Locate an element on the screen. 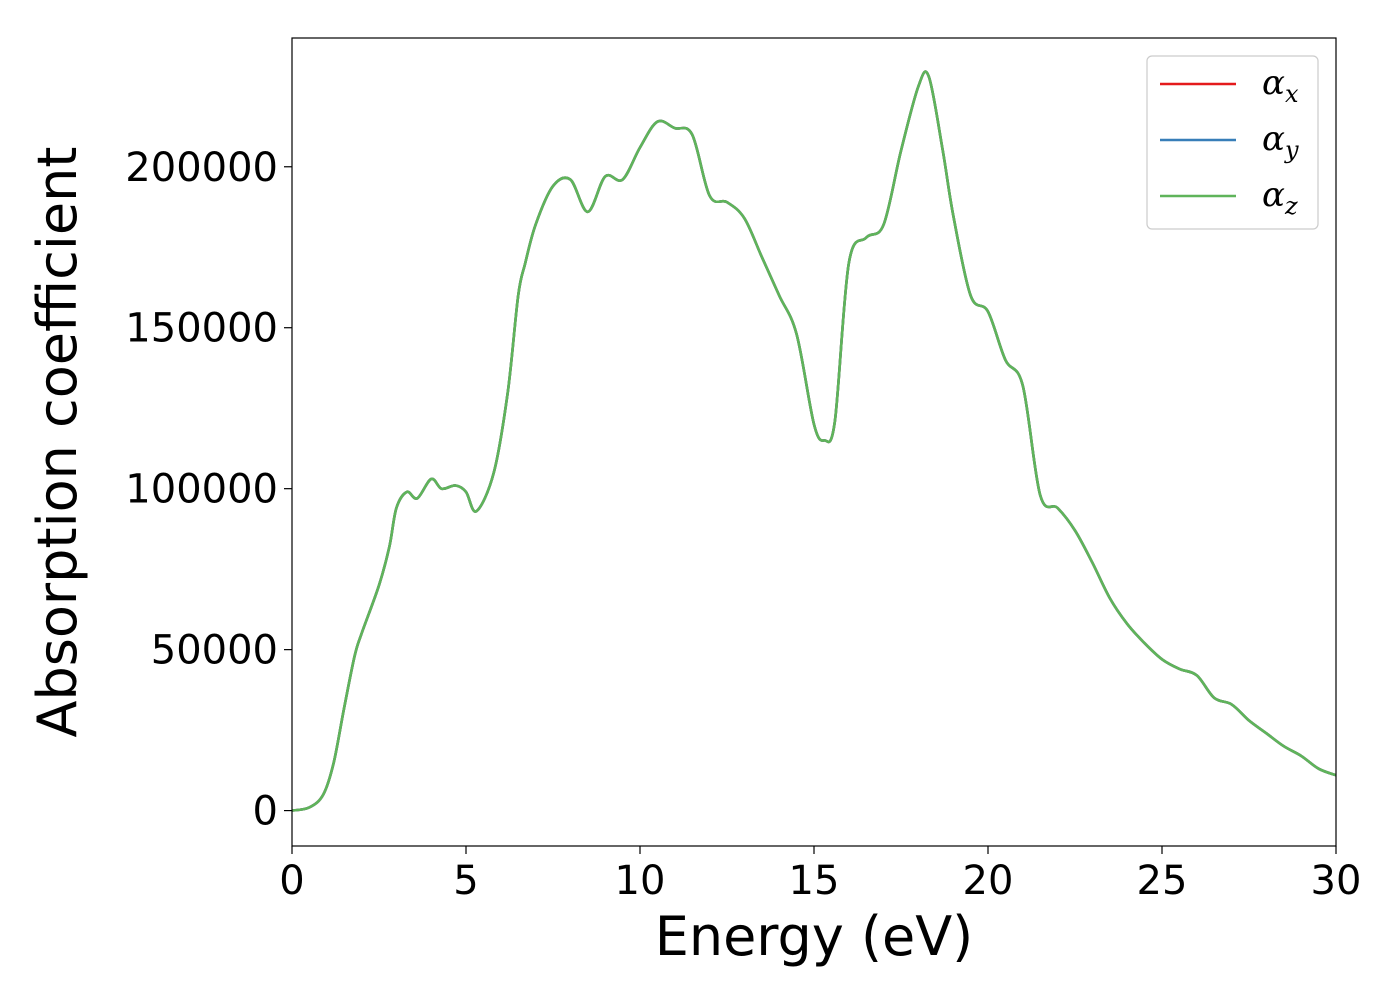 This screenshot has width=1400, height=1000. legend: αx αy αz is located at coordinates (1232, 142).